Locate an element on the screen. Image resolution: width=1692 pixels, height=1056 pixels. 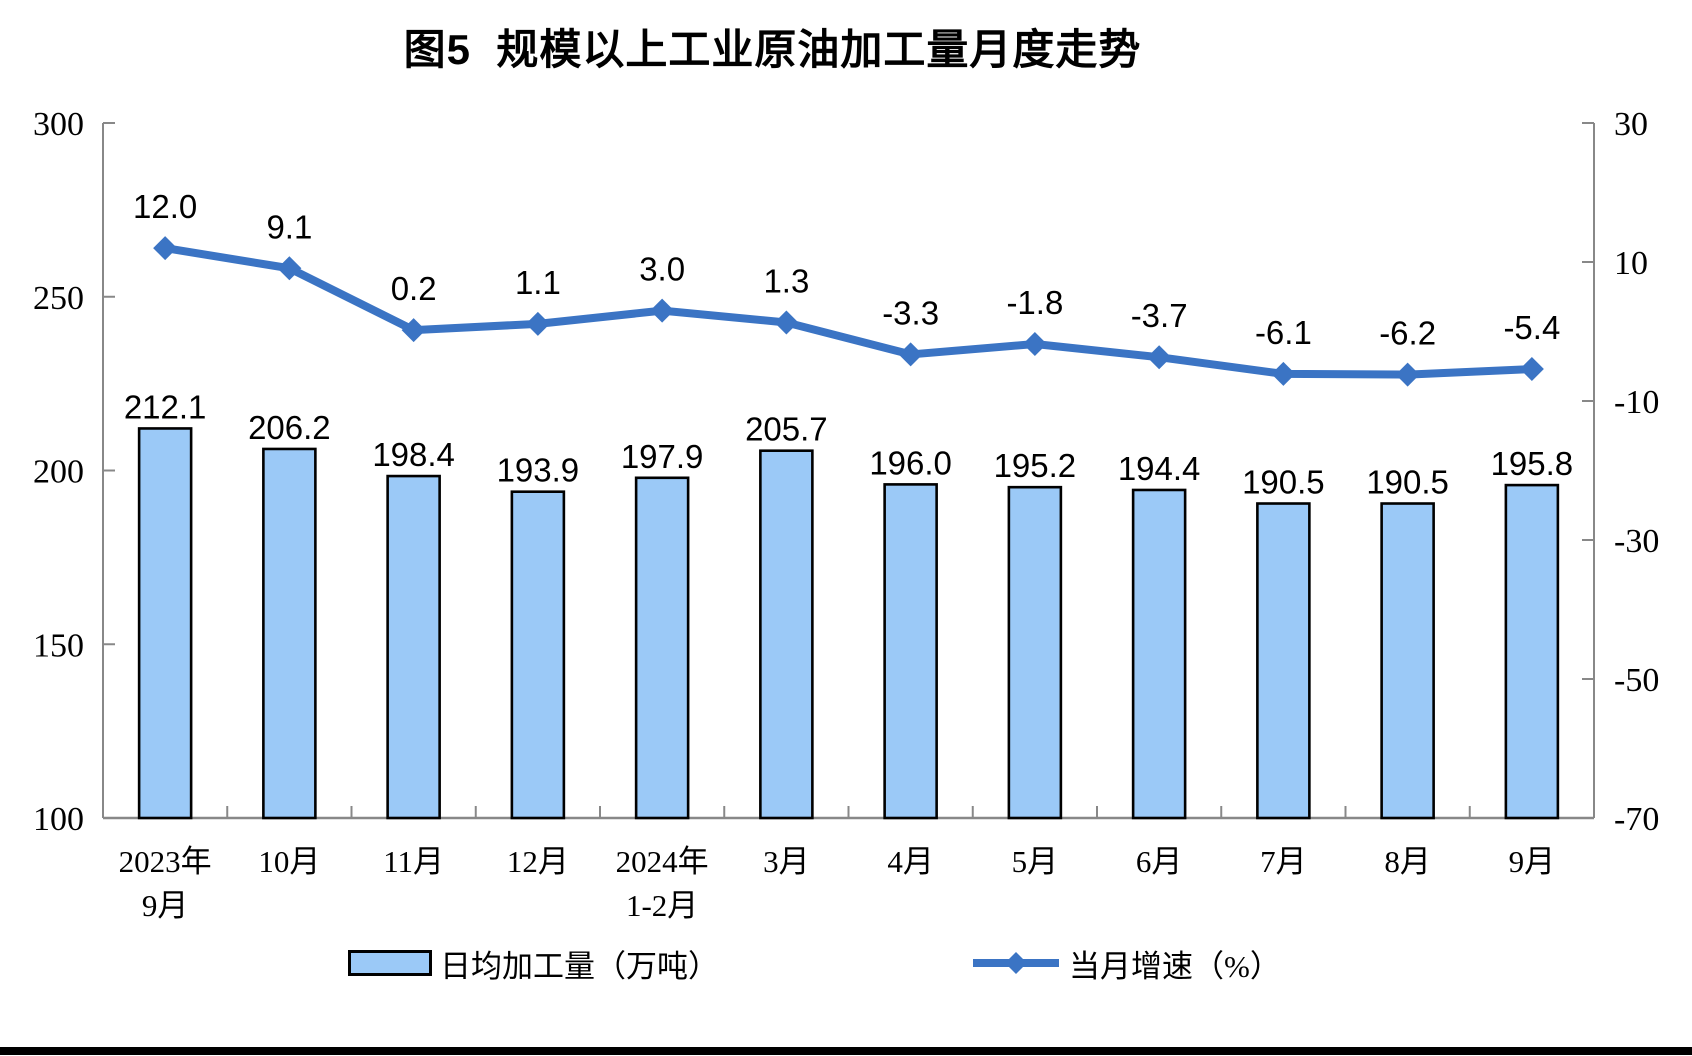
x-axis-category-label: 5月 is located at coordinates (1035, 861).